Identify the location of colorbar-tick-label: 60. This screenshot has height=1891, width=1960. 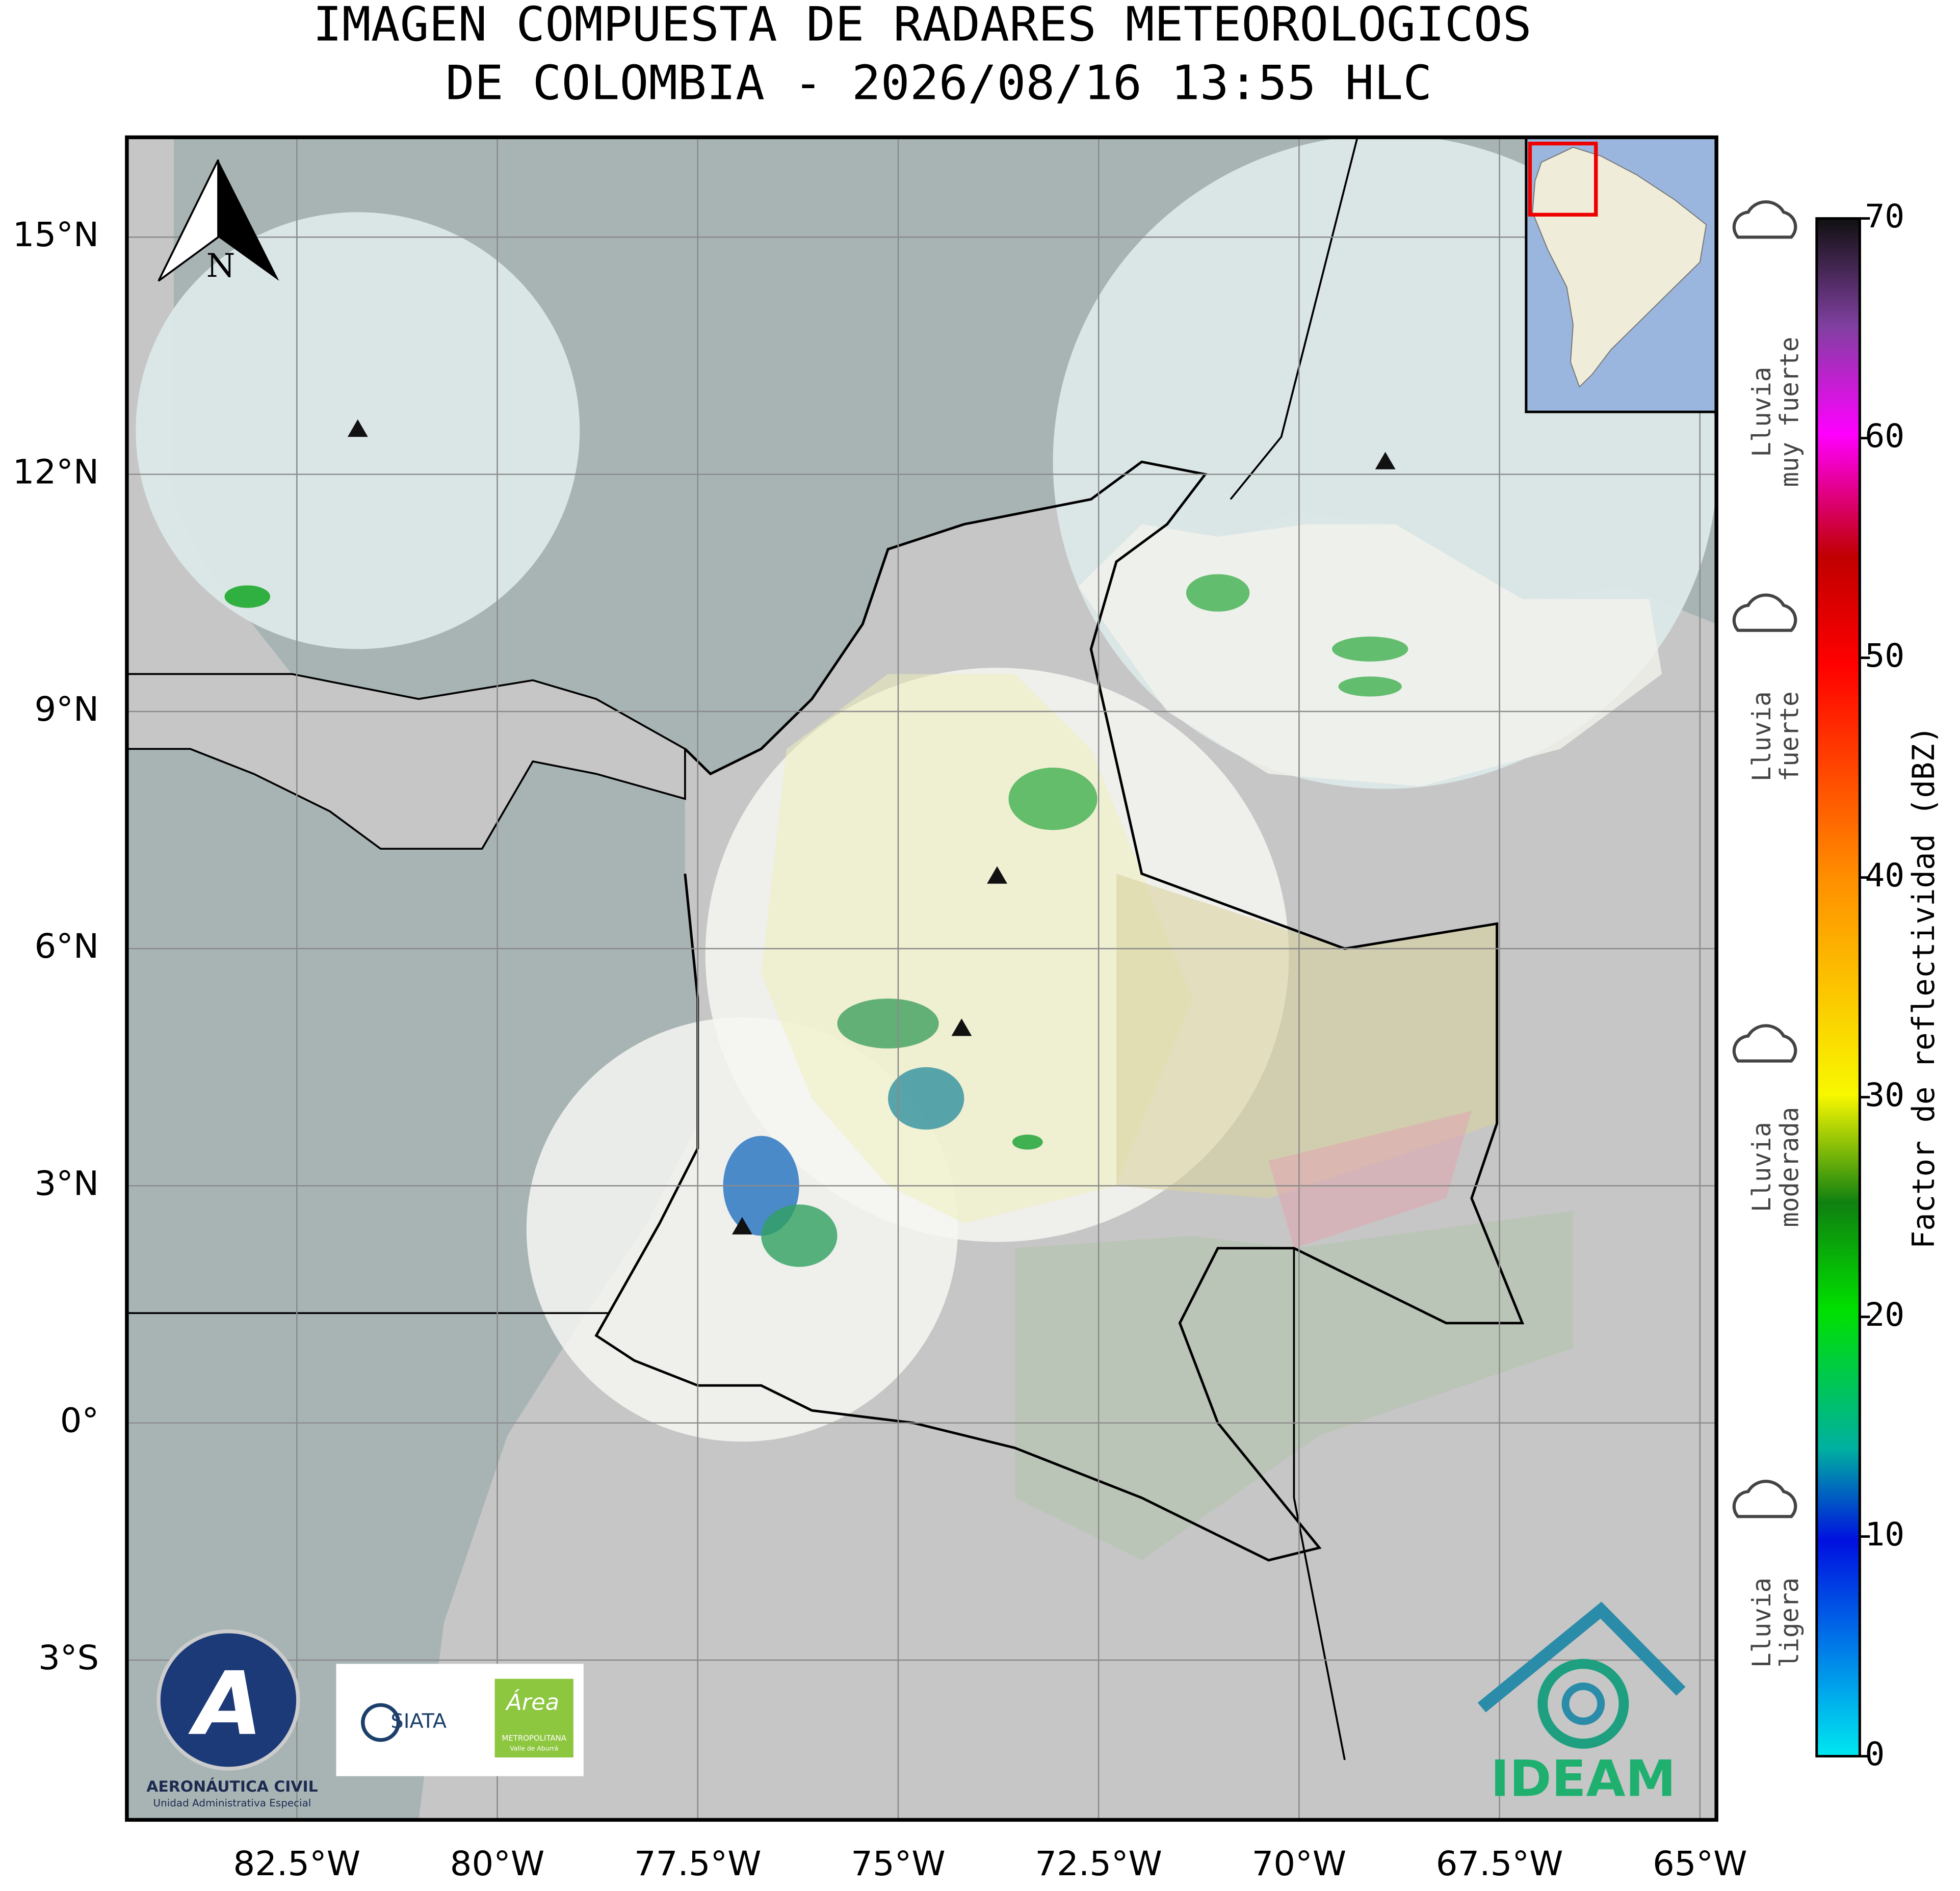
(1884, 436).